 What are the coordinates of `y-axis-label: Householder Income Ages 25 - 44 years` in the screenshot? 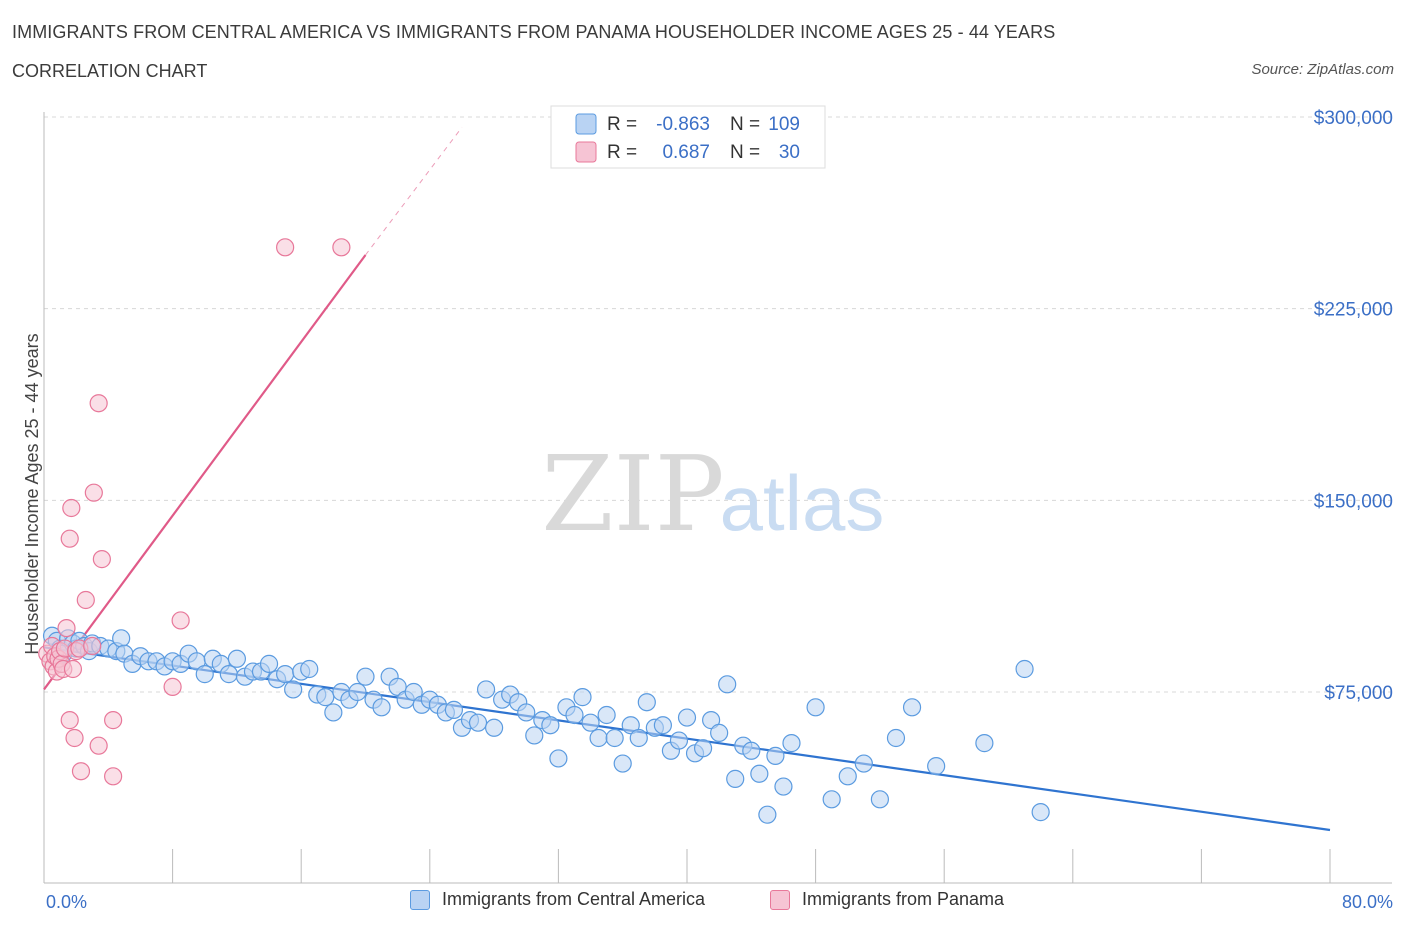 It's located at (32, 493).